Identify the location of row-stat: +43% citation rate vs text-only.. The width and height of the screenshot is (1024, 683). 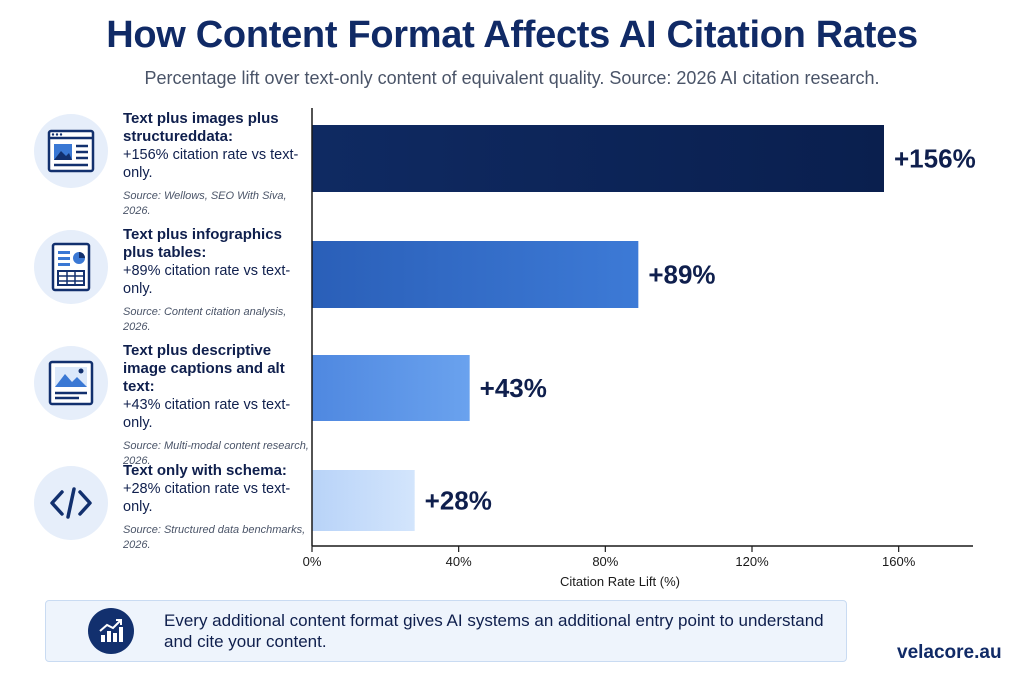
(207, 414).